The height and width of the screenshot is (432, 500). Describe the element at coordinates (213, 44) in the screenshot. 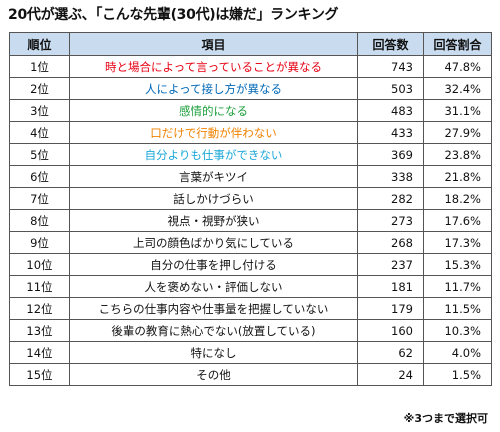

I see `column-header-item: 項目` at that location.